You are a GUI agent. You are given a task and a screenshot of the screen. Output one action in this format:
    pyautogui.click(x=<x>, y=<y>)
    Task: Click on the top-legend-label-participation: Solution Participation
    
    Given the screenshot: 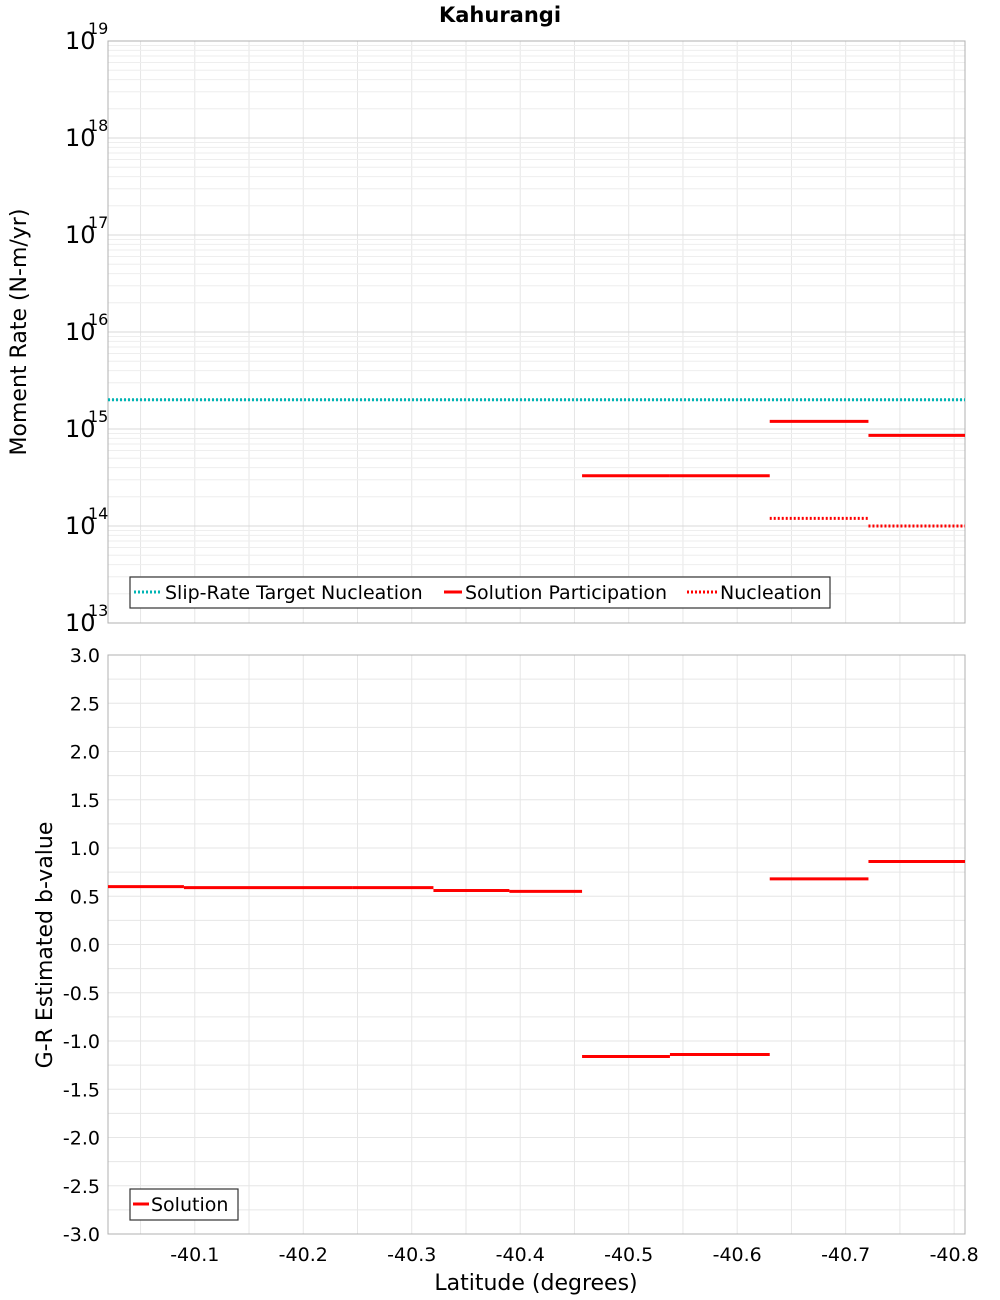 What is the action you would take?
    pyautogui.click(x=566, y=593)
    